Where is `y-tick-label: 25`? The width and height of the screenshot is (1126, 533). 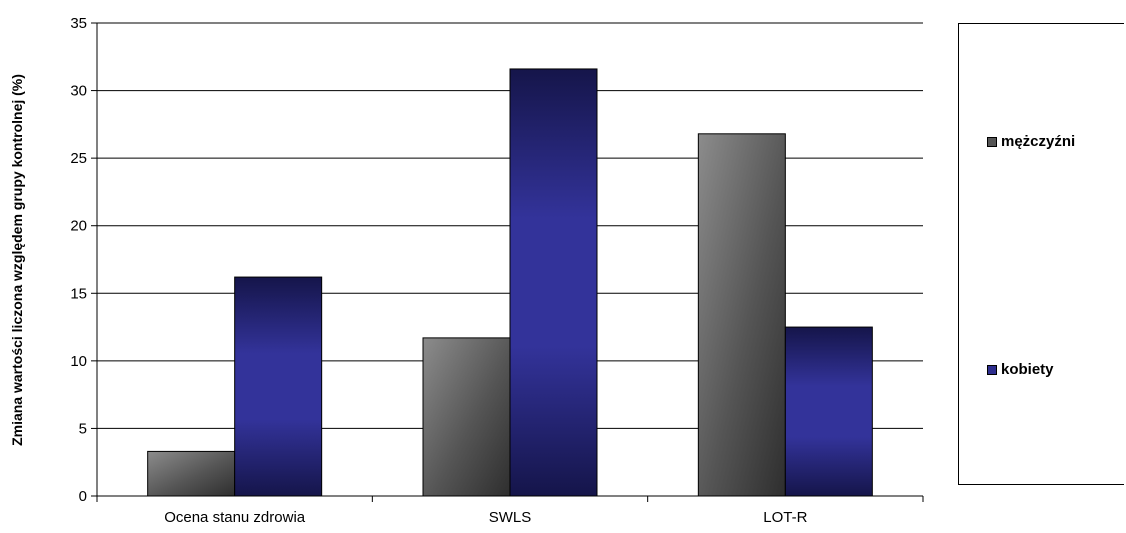
y-tick-label: 25 is located at coordinates (78, 158).